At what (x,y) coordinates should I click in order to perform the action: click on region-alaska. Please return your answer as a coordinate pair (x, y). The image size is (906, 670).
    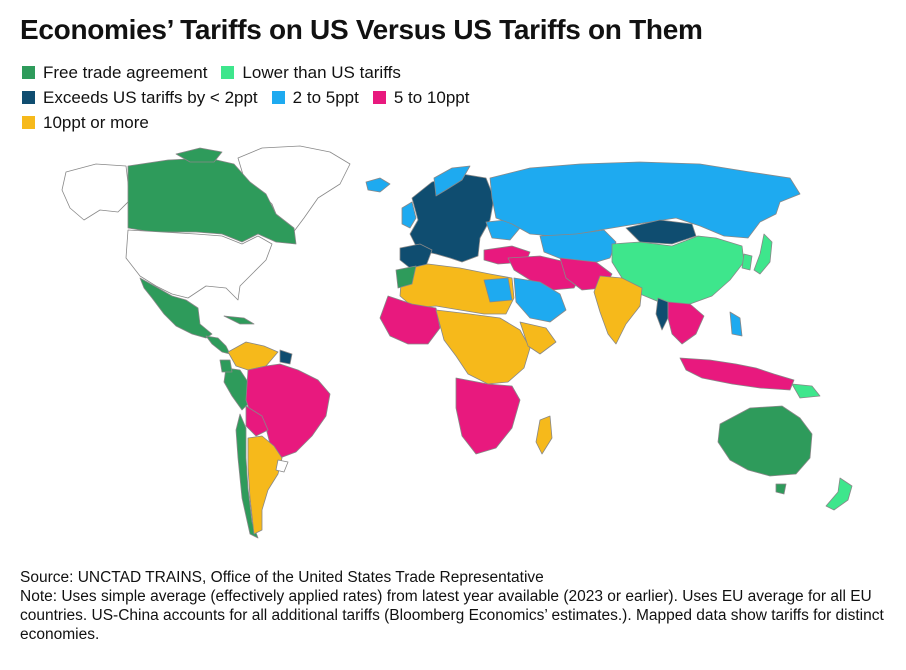
    Looking at the image, I should click on (96, 192).